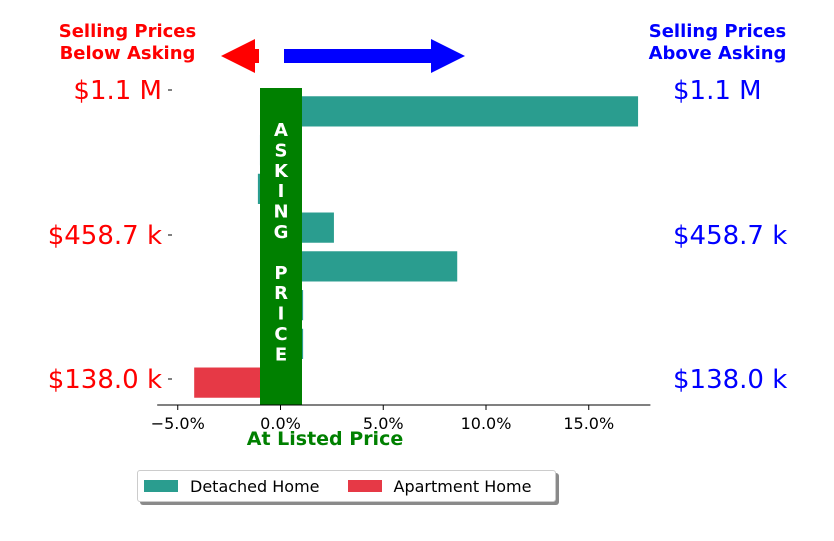 This screenshot has height=541, width=834. Describe the element at coordinates (240, 56) in the screenshot. I see `arrow-left-icon` at that location.